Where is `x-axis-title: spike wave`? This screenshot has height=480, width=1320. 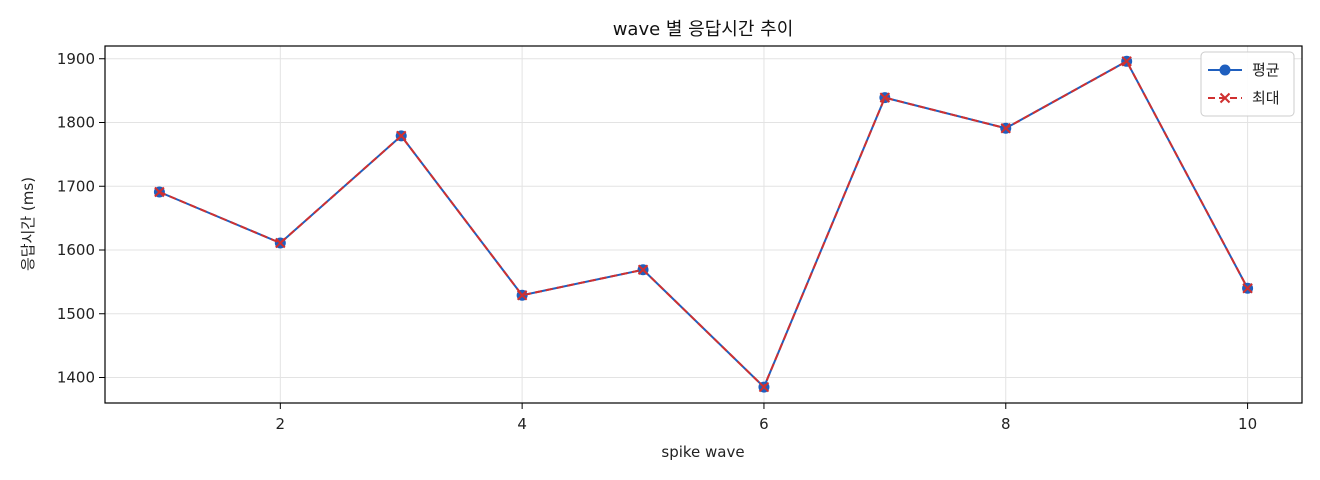
x-axis-title: spike wave is located at coordinates (702, 452).